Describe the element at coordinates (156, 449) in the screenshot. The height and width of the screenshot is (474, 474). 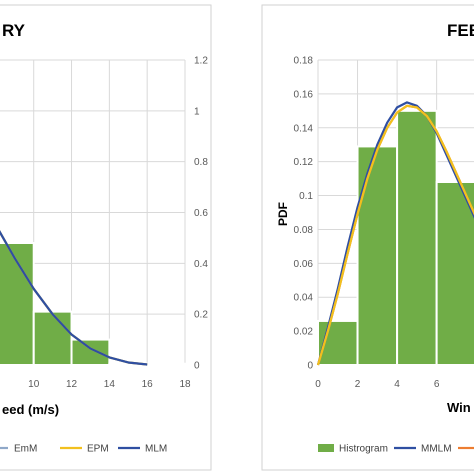
I see `left-legend-label-mlm: MLM` at that location.